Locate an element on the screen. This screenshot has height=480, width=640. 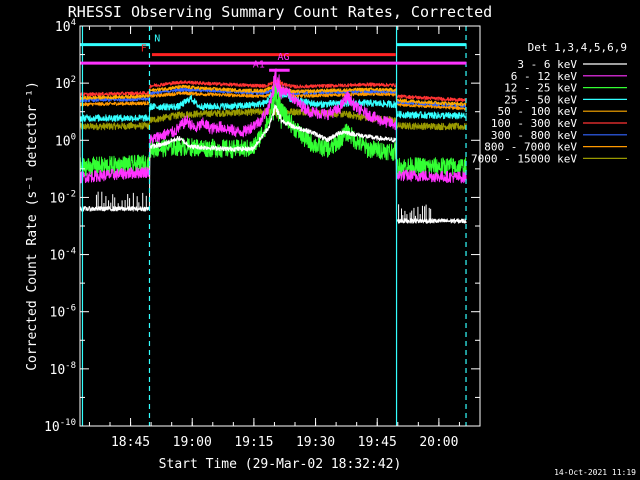
y-tick-label: 10⁻⁶ is located at coordinates (63, 312).